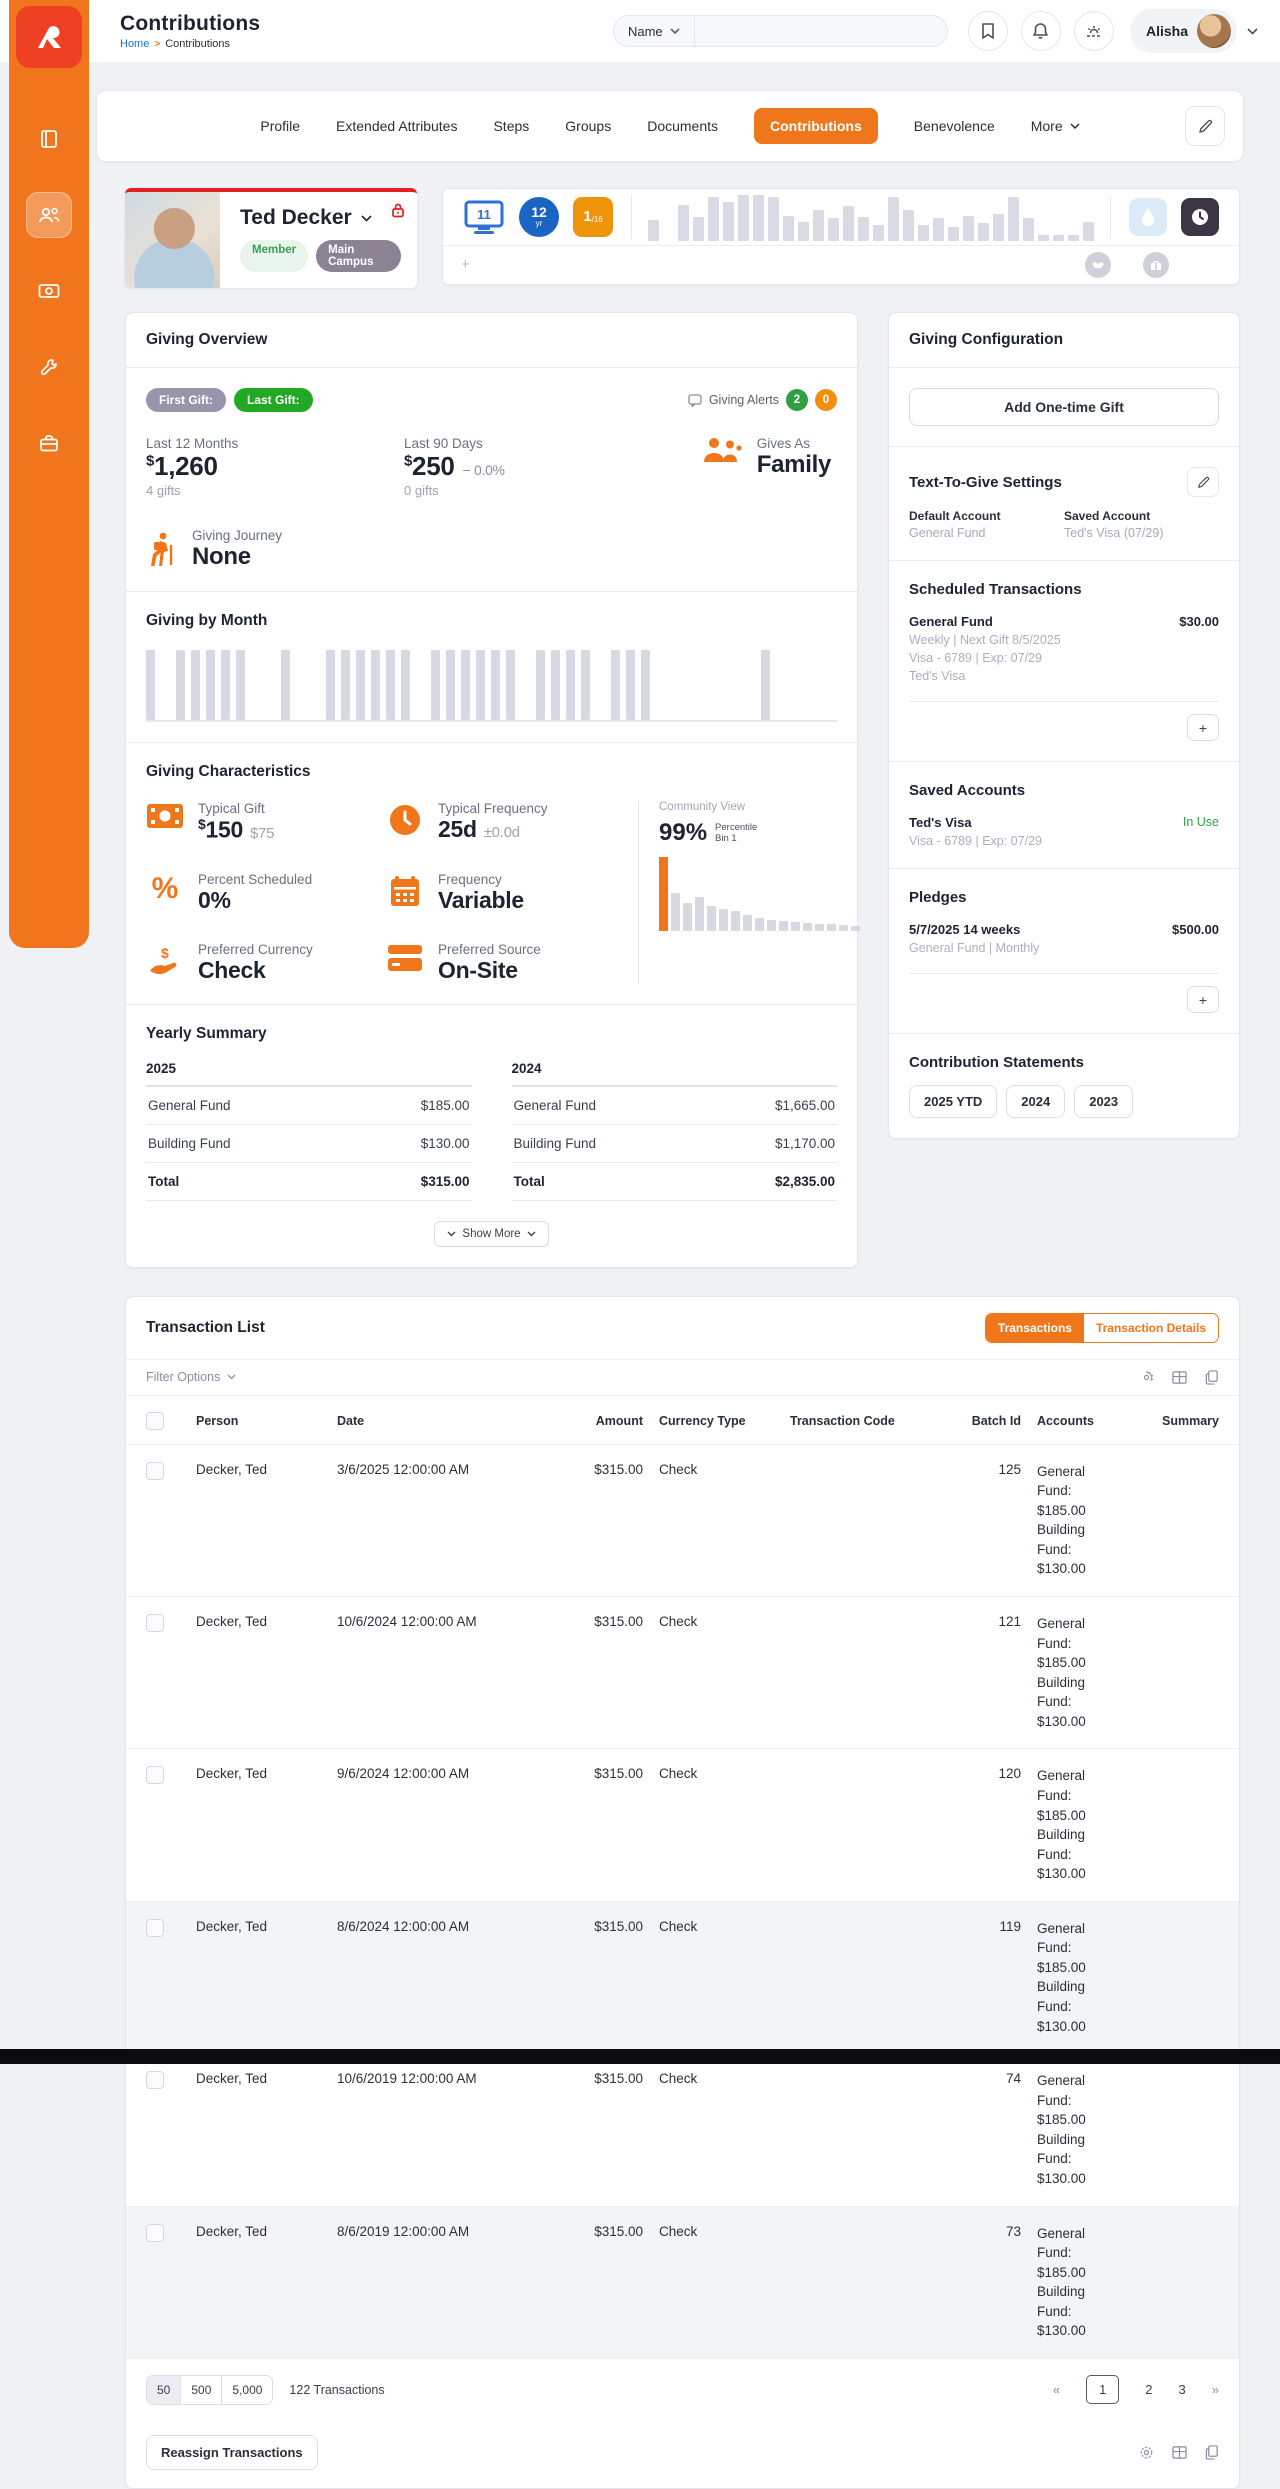  I want to click on page-2: 2, so click(1149, 2390).